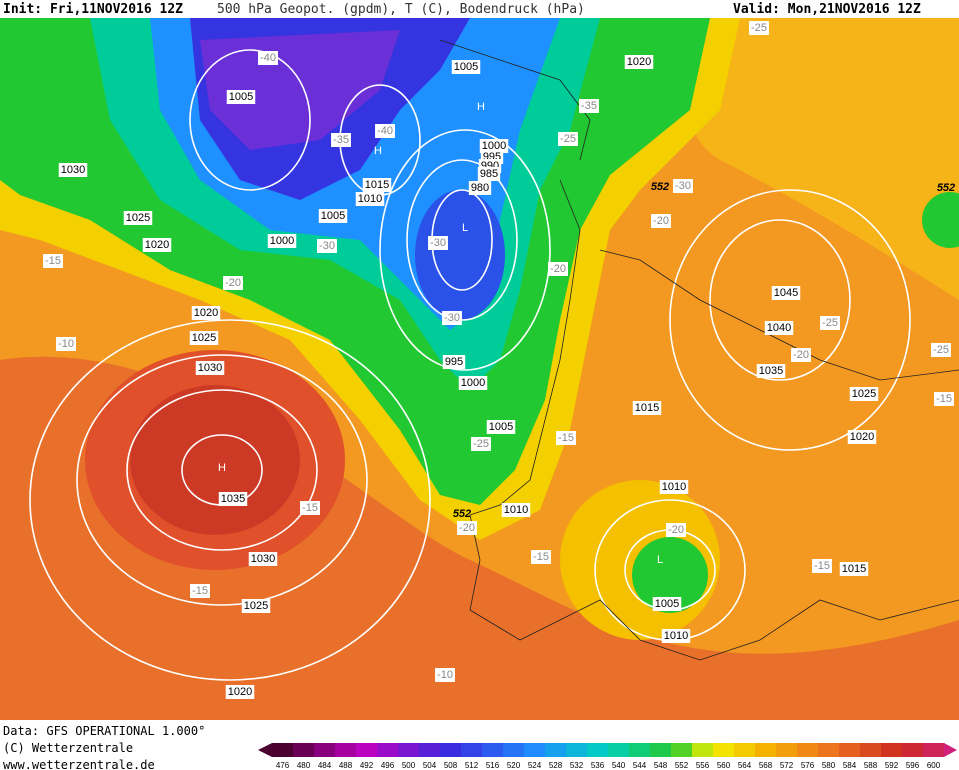  What do you see at coordinates (850, 765) in the screenshot?
I see `scale-label: 584` at bounding box center [850, 765].